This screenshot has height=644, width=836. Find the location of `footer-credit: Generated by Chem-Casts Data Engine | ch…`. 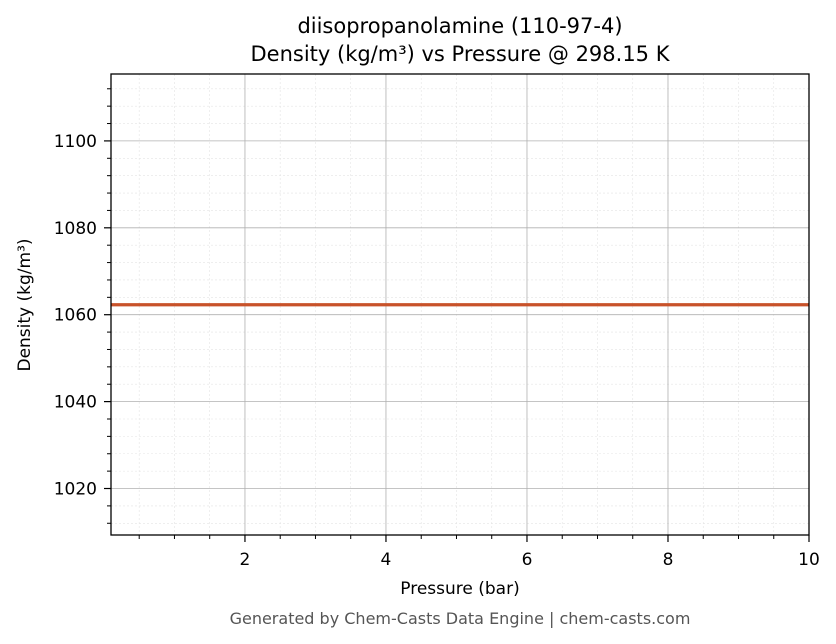

footer-credit: Generated by Chem-Casts Data Engine | ch… is located at coordinates (460, 618).